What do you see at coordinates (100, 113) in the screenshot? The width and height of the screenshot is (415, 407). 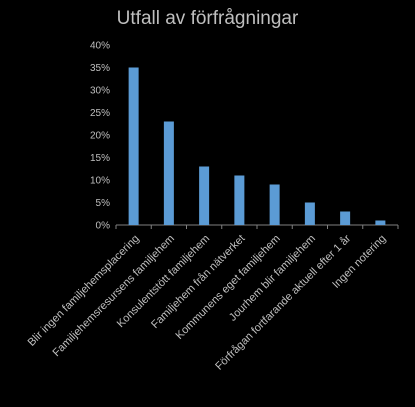 I see `y-tick-label: 25%` at bounding box center [100, 113].